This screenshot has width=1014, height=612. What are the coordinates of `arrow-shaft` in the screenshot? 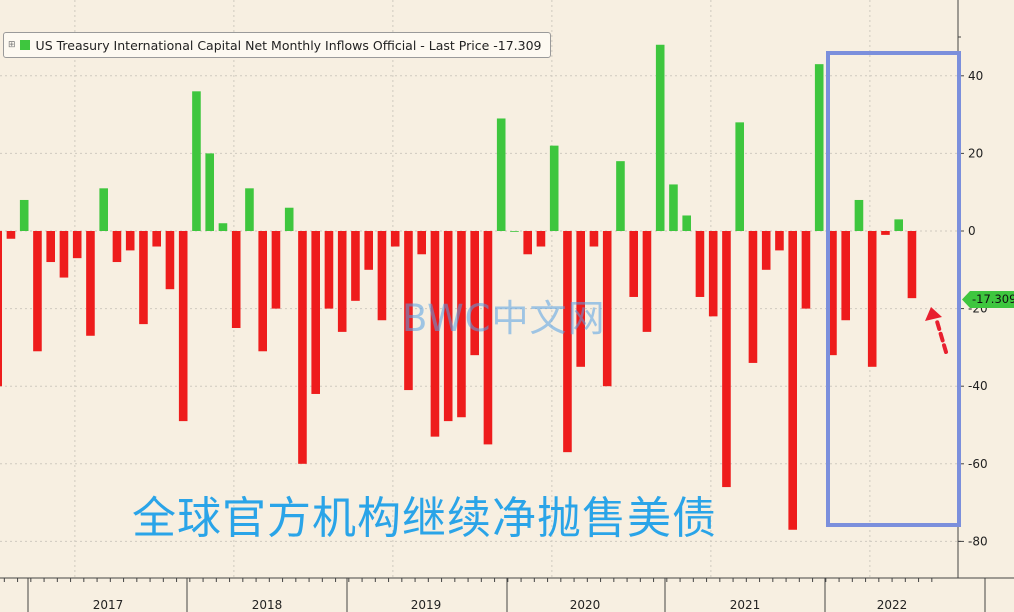 It's located at (941, 335).